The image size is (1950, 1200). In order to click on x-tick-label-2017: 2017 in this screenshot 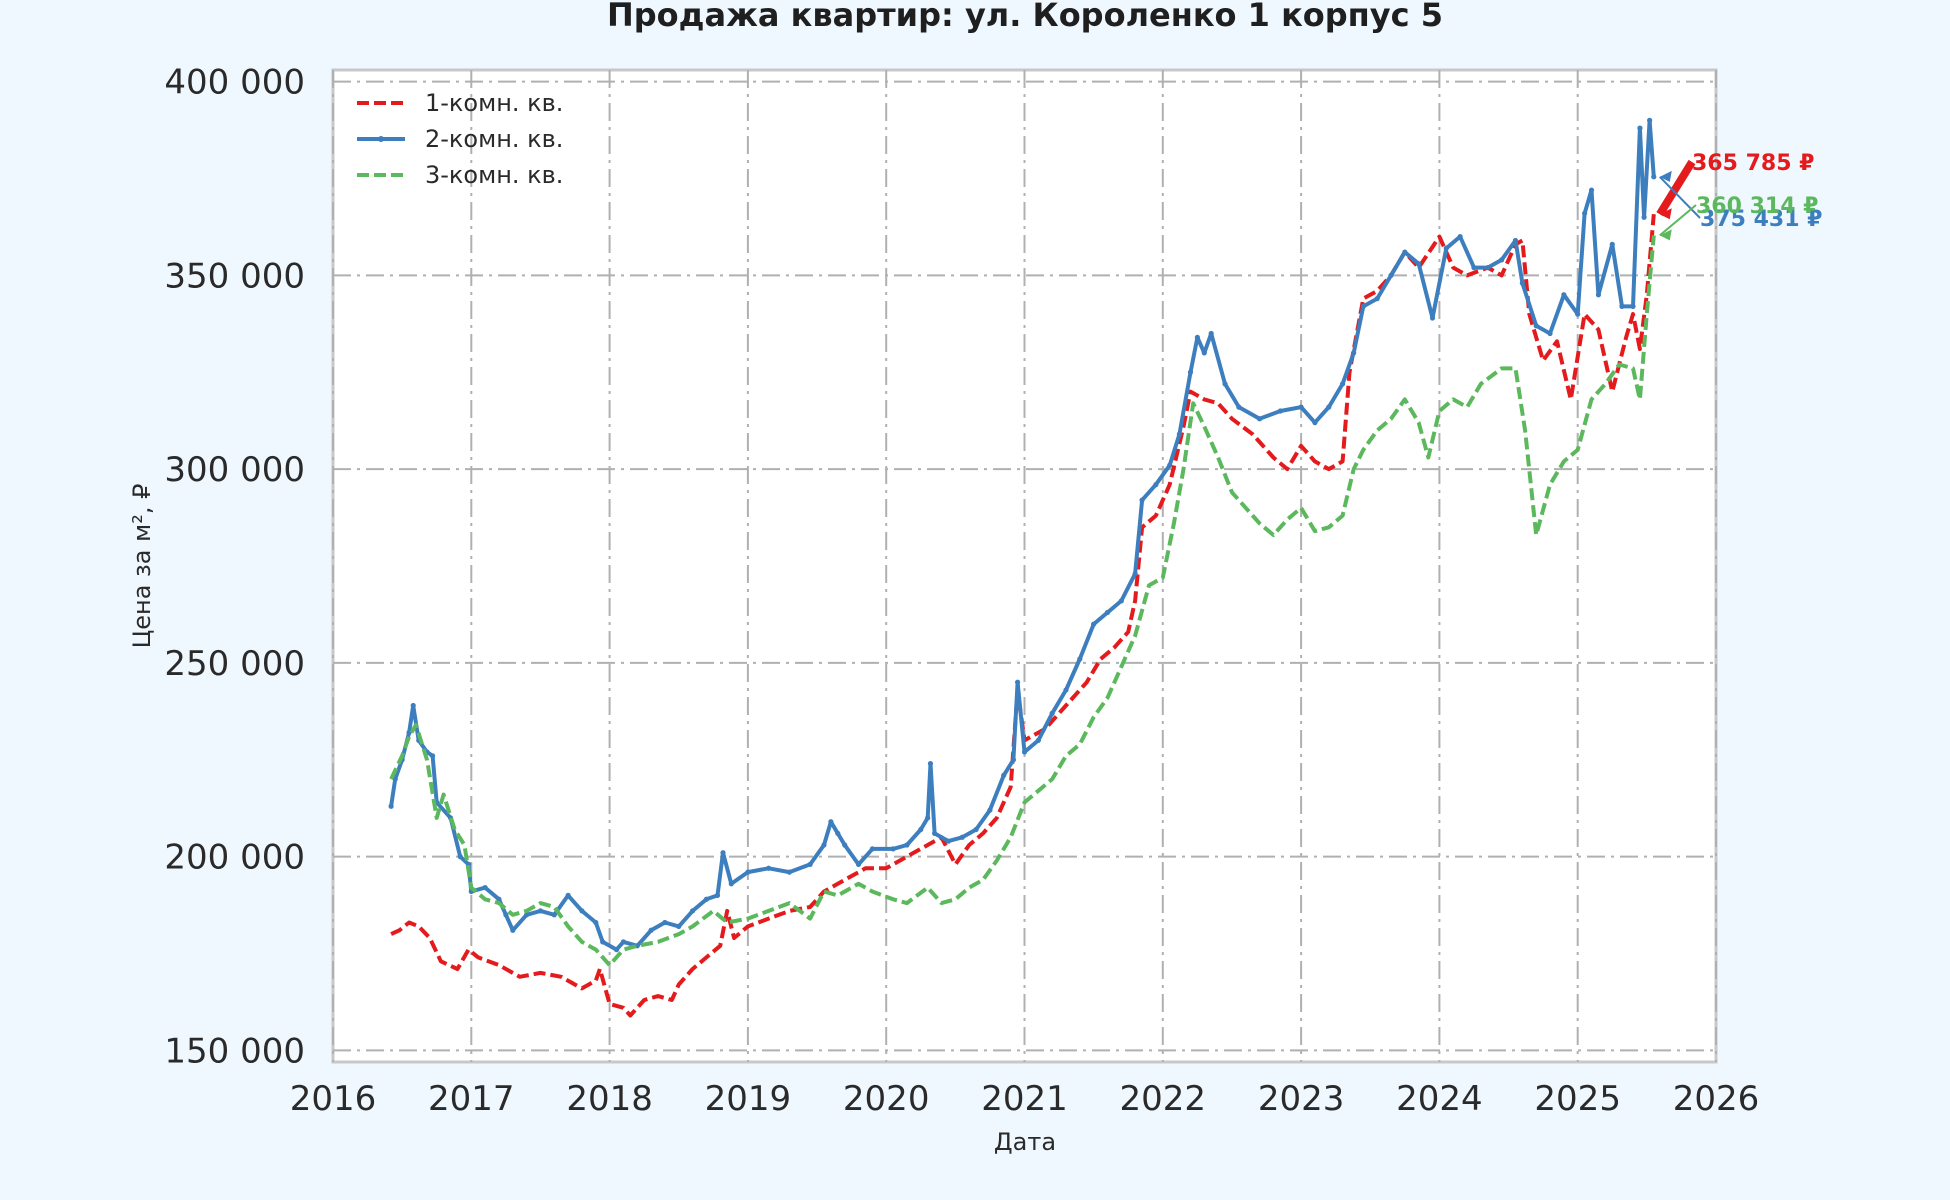, I will do `click(471, 1099)`.